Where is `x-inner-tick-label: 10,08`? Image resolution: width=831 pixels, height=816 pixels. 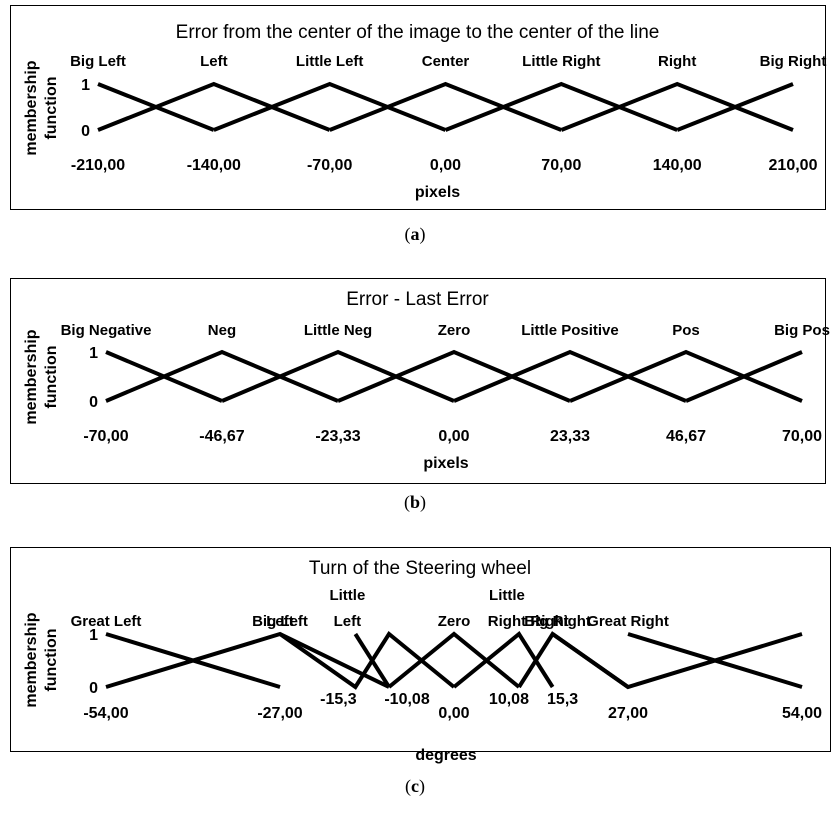
x-inner-tick-label: 10,08 is located at coordinates (509, 699).